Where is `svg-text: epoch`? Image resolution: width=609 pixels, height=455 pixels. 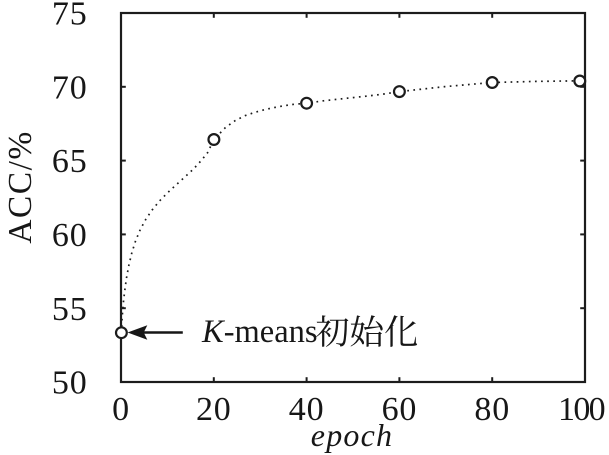 svg-text: epoch is located at coordinates (352, 435).